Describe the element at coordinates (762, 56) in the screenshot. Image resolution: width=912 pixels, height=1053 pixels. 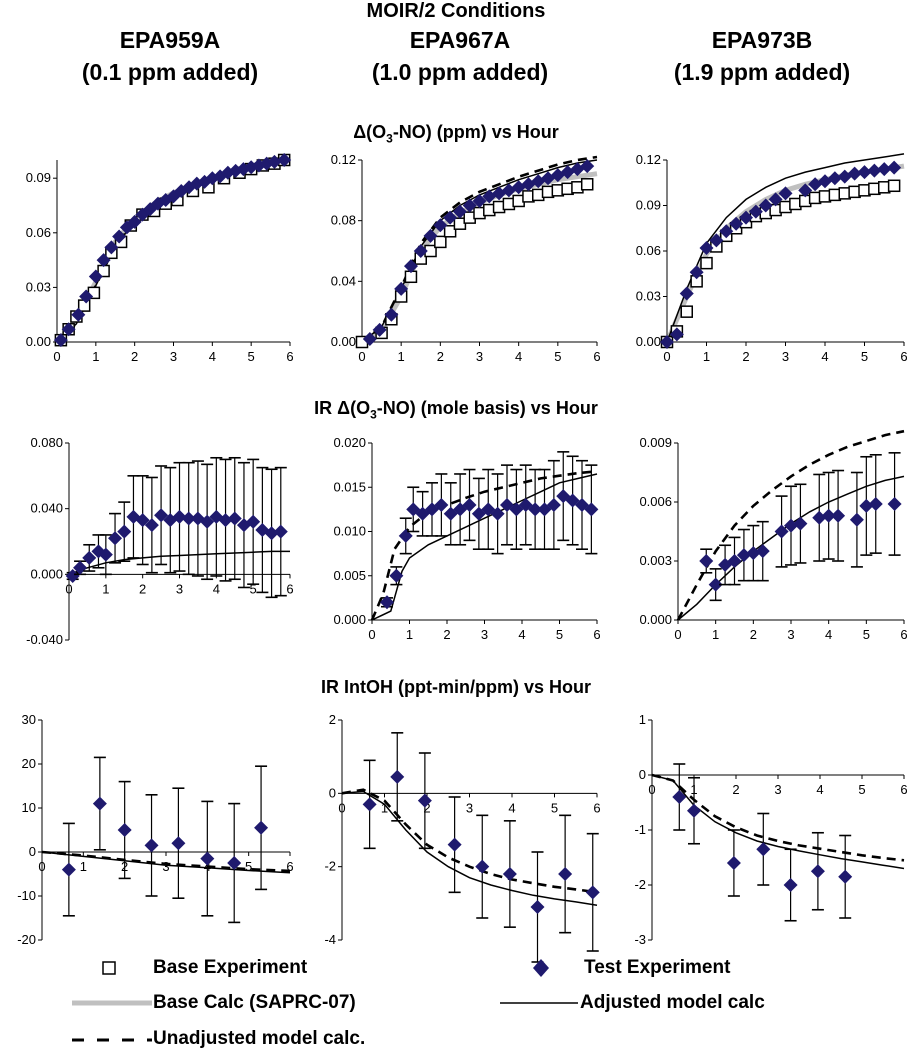
I see `column-header-3: EPA973B (1.9 ppm added)` at that location.